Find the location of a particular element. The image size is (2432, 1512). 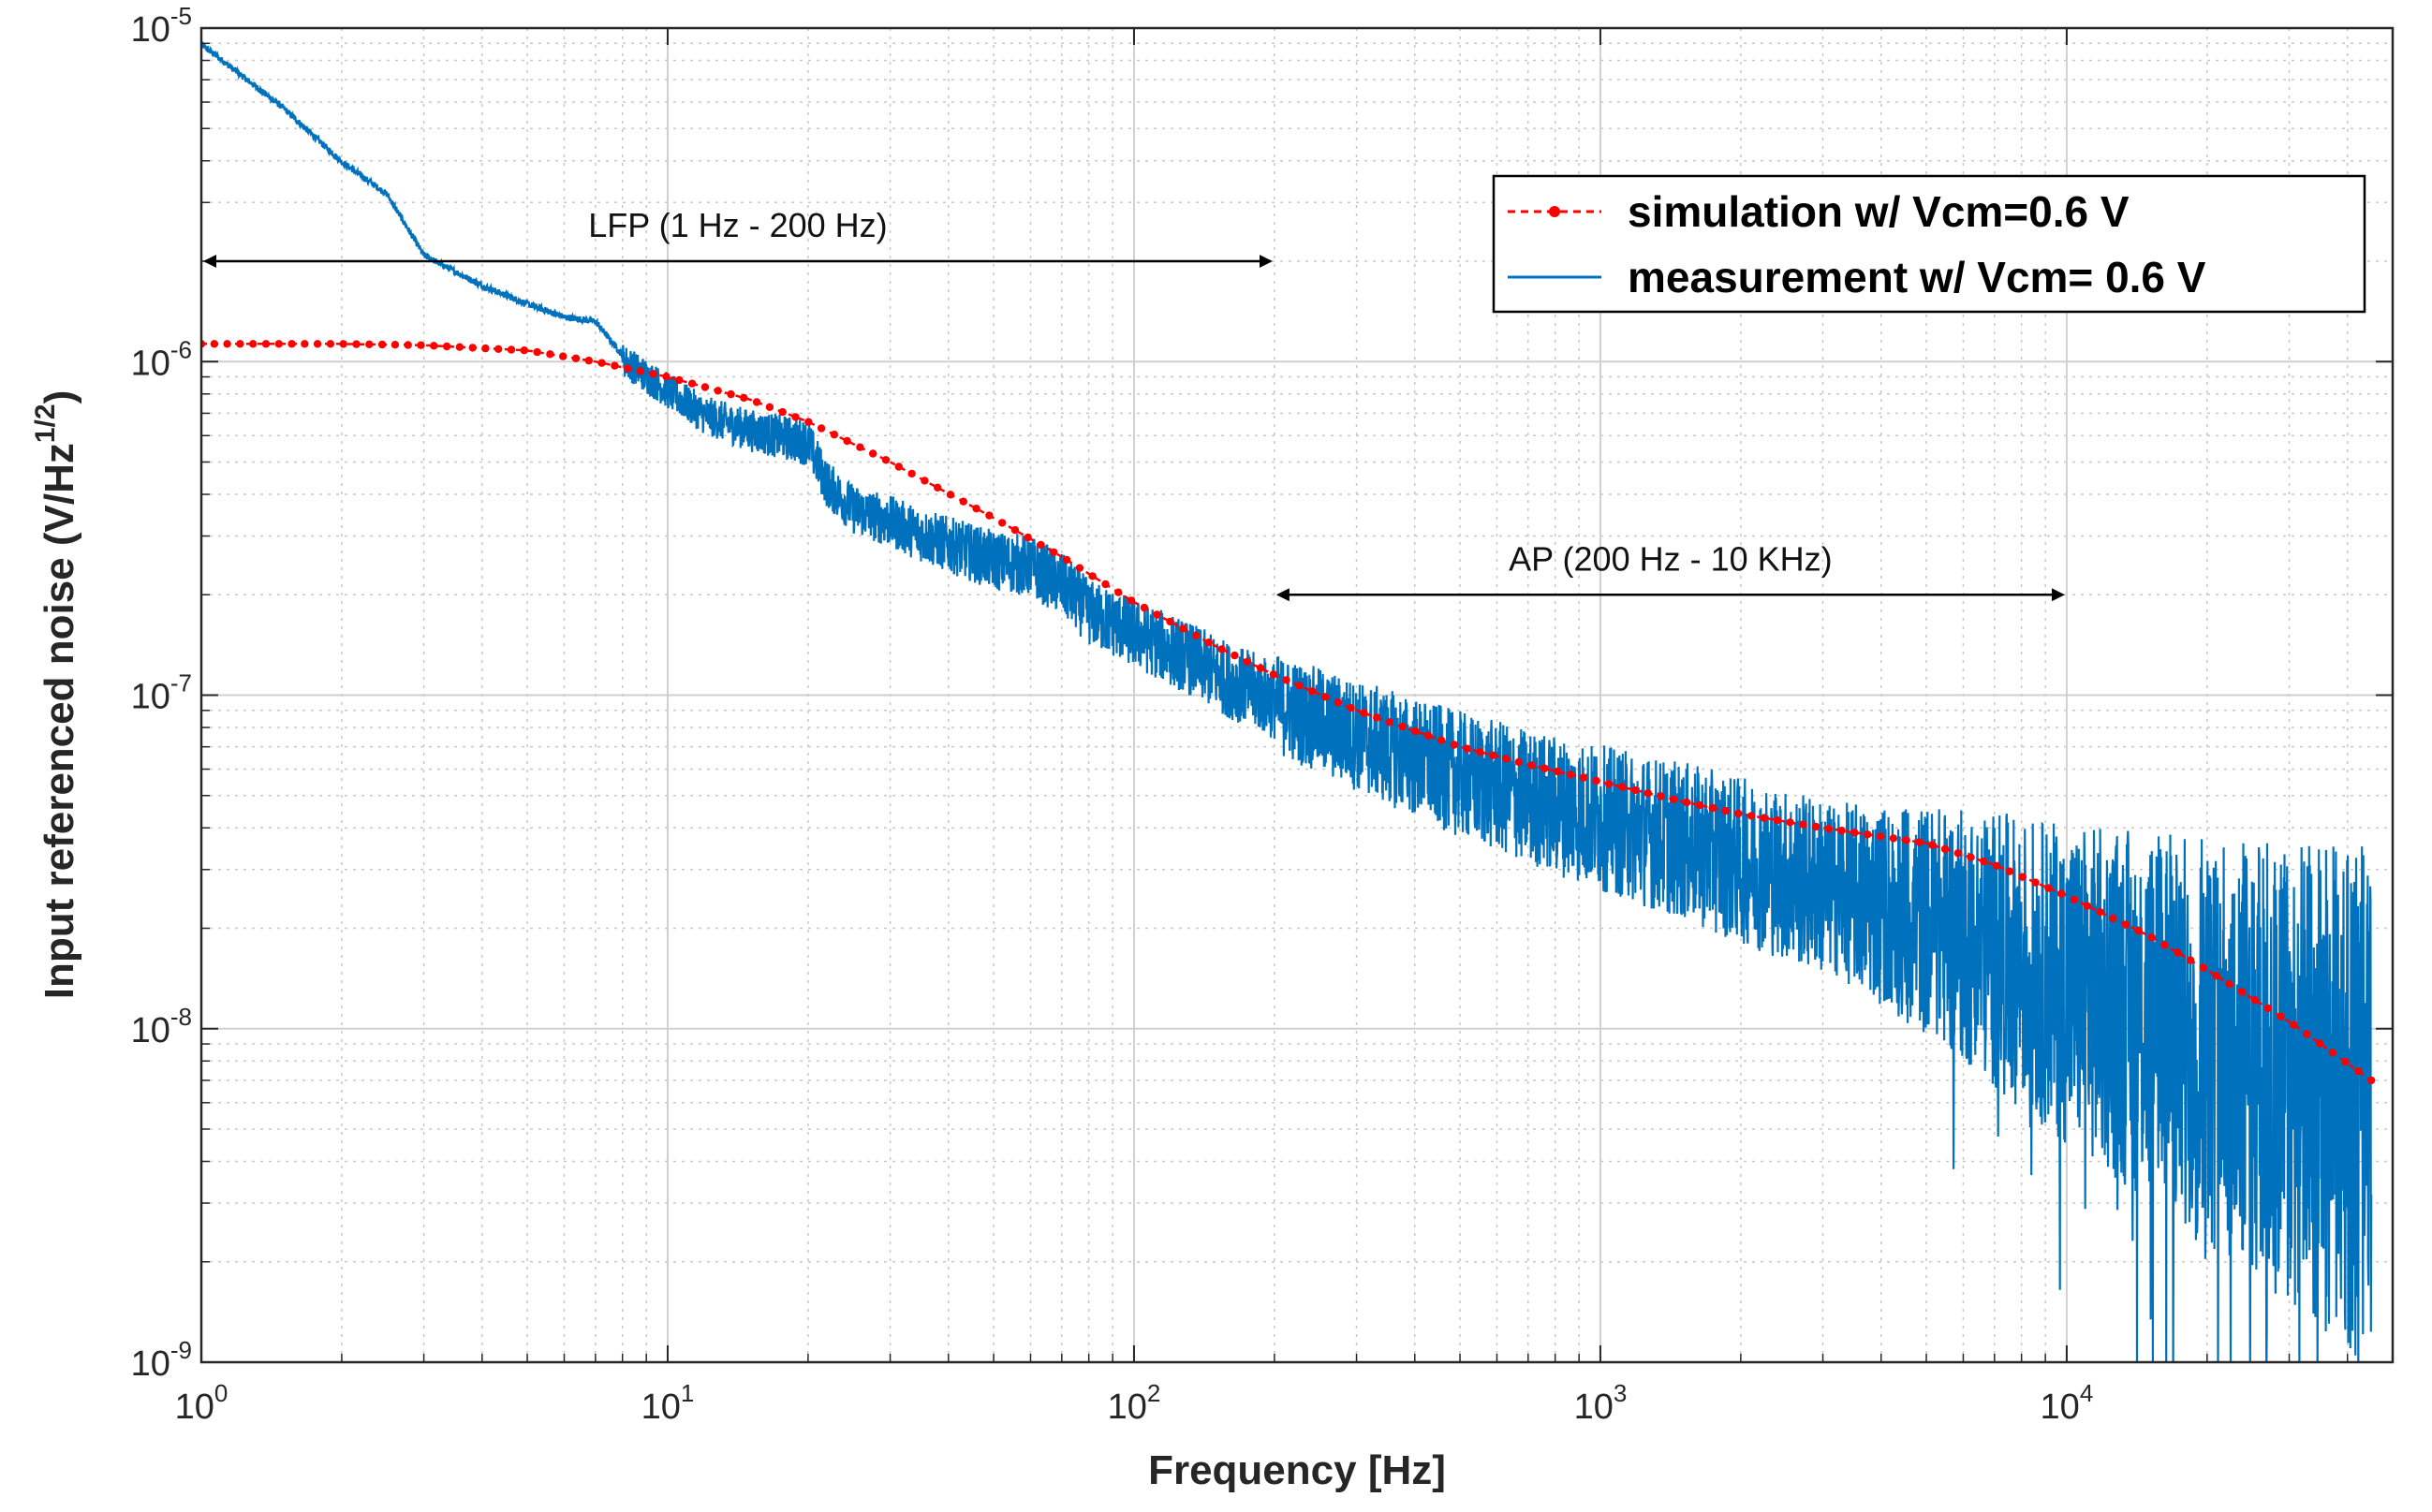

y-axis-label: Input referenced noise (V/Hz1/2) is located at coordinates (56, 694).